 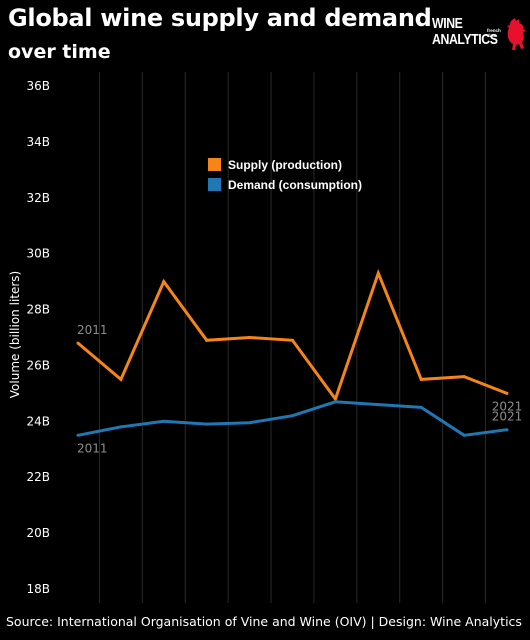 I want to click on y-axis-label: Volume (billion liters), so click(x=15, y=334).